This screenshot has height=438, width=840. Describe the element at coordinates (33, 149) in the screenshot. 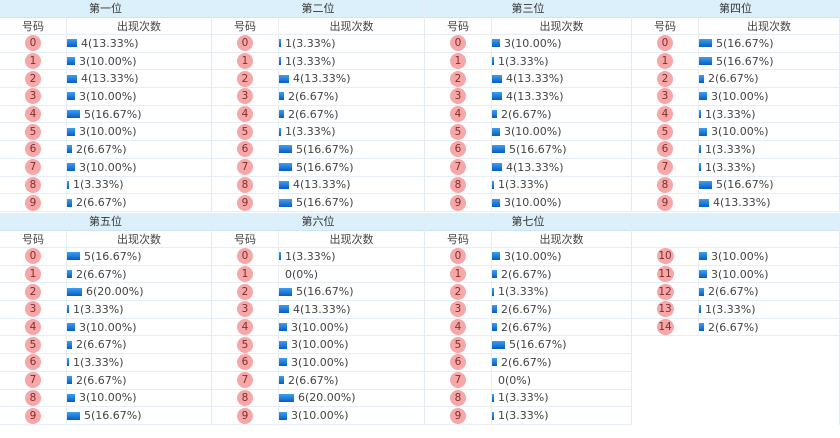

I see `number-ball: 6` at that location.